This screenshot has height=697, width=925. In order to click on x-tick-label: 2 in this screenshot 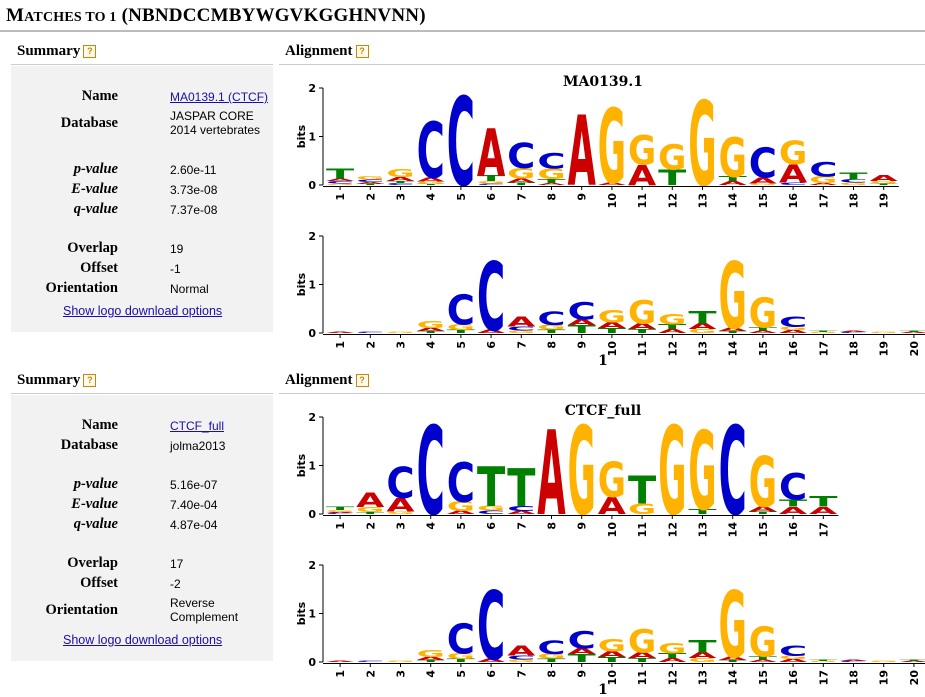, I will do `click(370, 345)`.